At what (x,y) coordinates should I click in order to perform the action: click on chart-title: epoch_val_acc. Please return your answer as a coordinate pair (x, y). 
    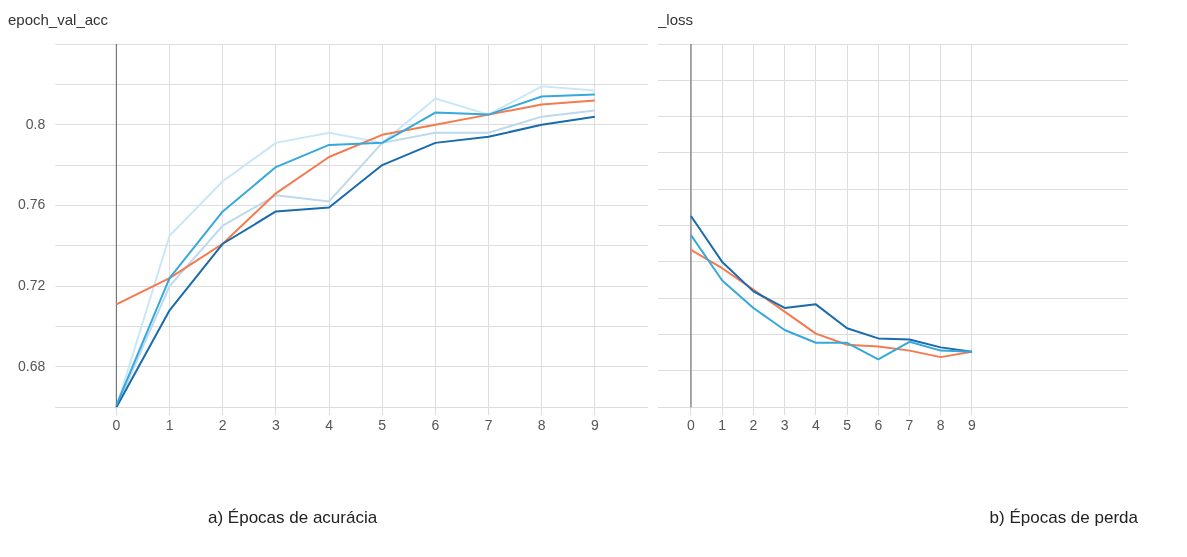
    Looking at the image, I should click on (58, 20).